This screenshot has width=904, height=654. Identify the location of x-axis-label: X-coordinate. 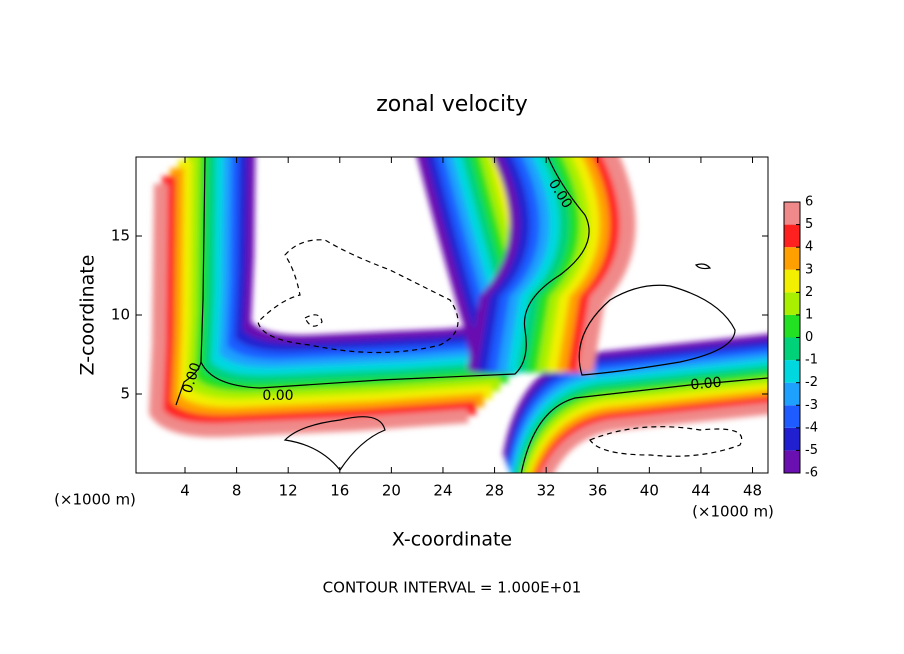
(452, 540).